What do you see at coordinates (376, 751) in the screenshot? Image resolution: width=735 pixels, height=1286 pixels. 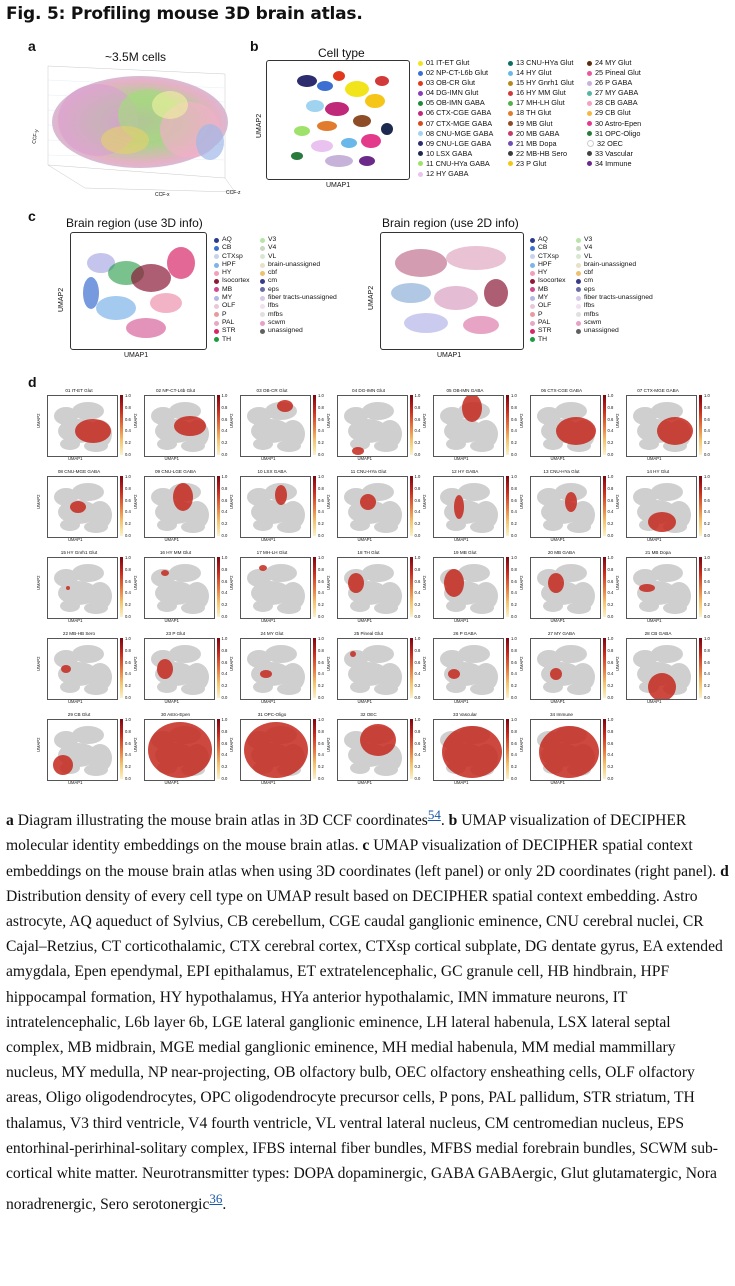 I see `density-panel: 32 OEC 1.0 0.8 0.6 0.4 0.2 0.0 UMAP1 UMAP2` at bounding box center [376, 751].